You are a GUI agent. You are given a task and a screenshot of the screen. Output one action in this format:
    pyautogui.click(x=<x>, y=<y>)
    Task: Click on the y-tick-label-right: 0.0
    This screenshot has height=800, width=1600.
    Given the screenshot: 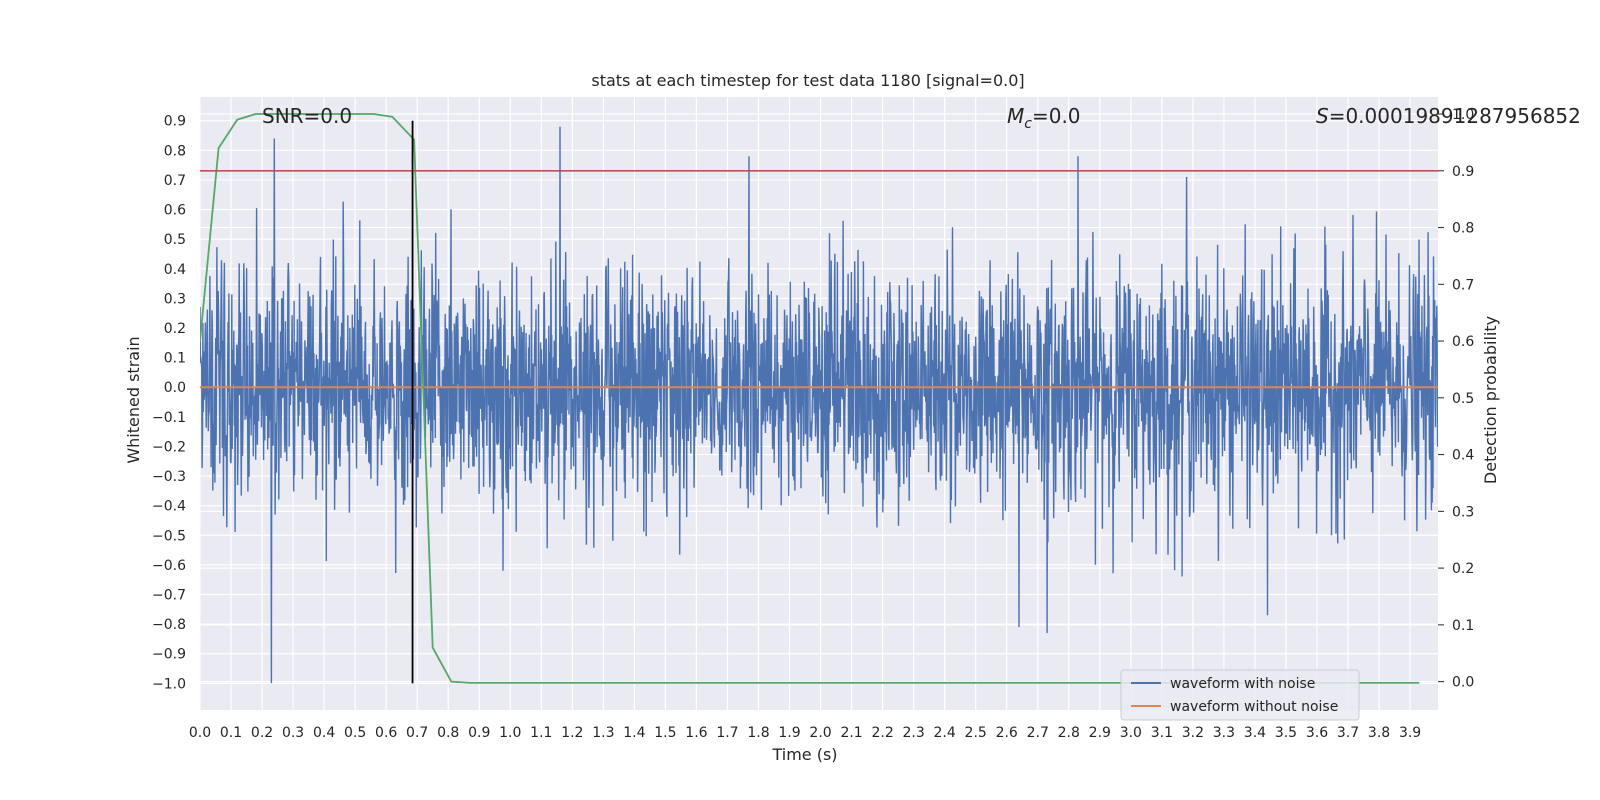 What is the action you would take?
    pyautogui.click(x=1463, y=683)
    